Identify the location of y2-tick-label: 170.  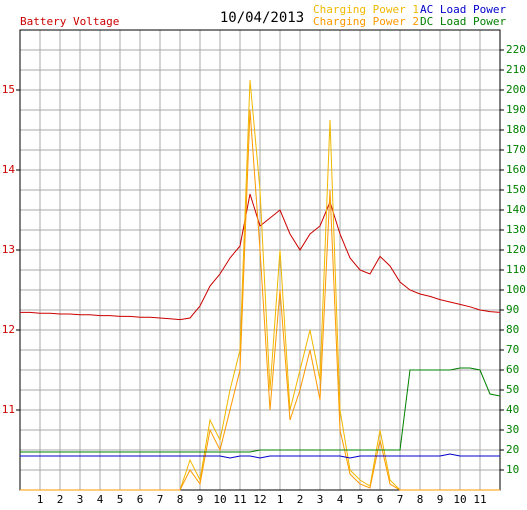
(516, 149).